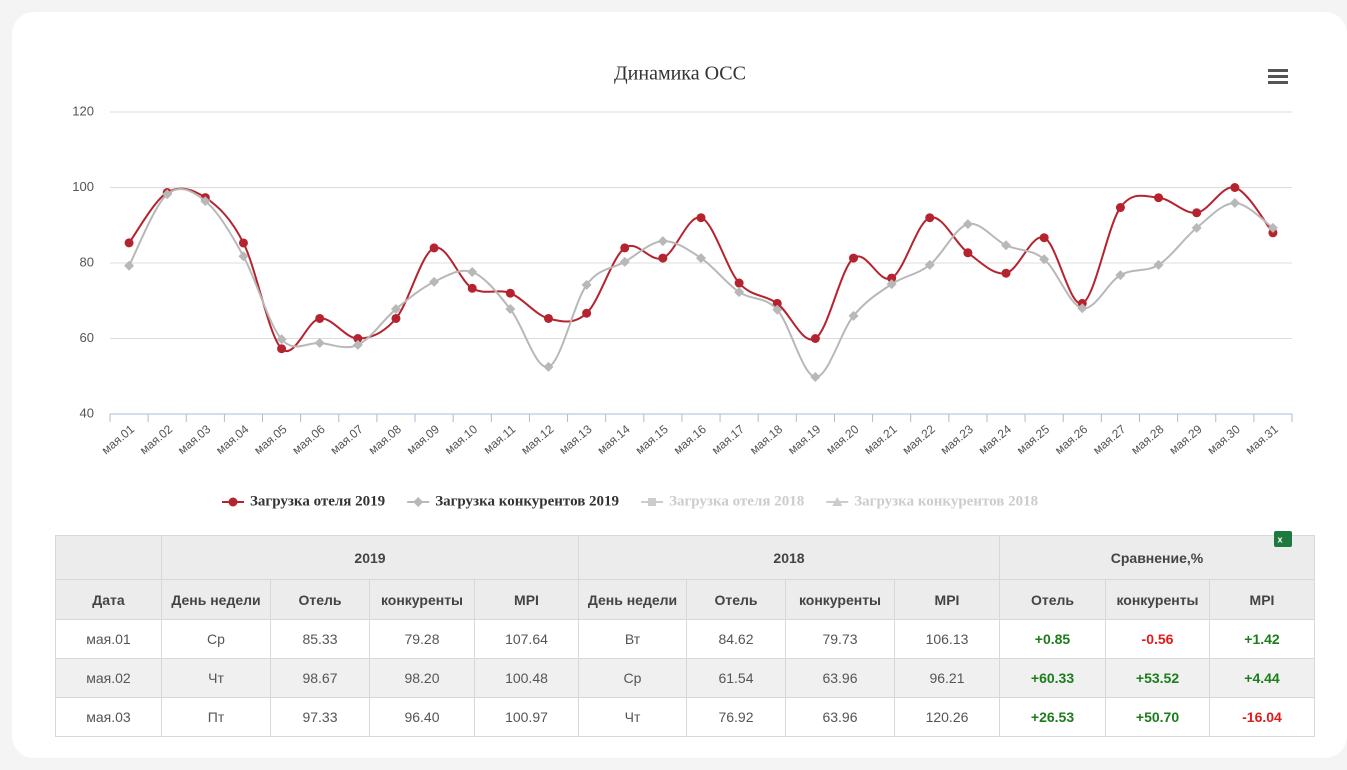 The image size is (1347, 770). What do you see at coordinates (946, 501) in the screenshot?
I see `legend-label: Загрузка конкурентов 2018` at bounding box center [946, 501].